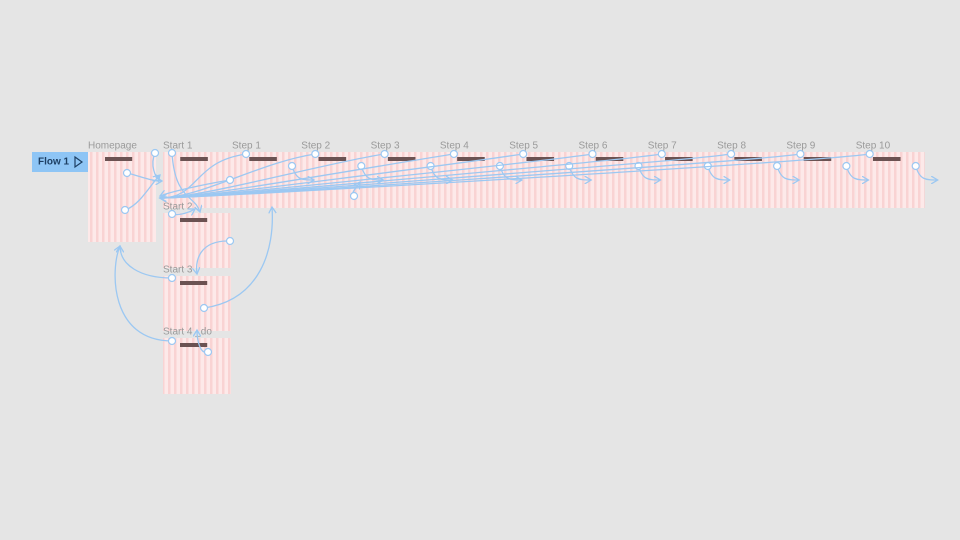 This screenshot has height=540, width=960. What do you see at coordinates (178, 270) in the screenshot?
I see `frame-label: Start 3` at bounding box center [178, 270].